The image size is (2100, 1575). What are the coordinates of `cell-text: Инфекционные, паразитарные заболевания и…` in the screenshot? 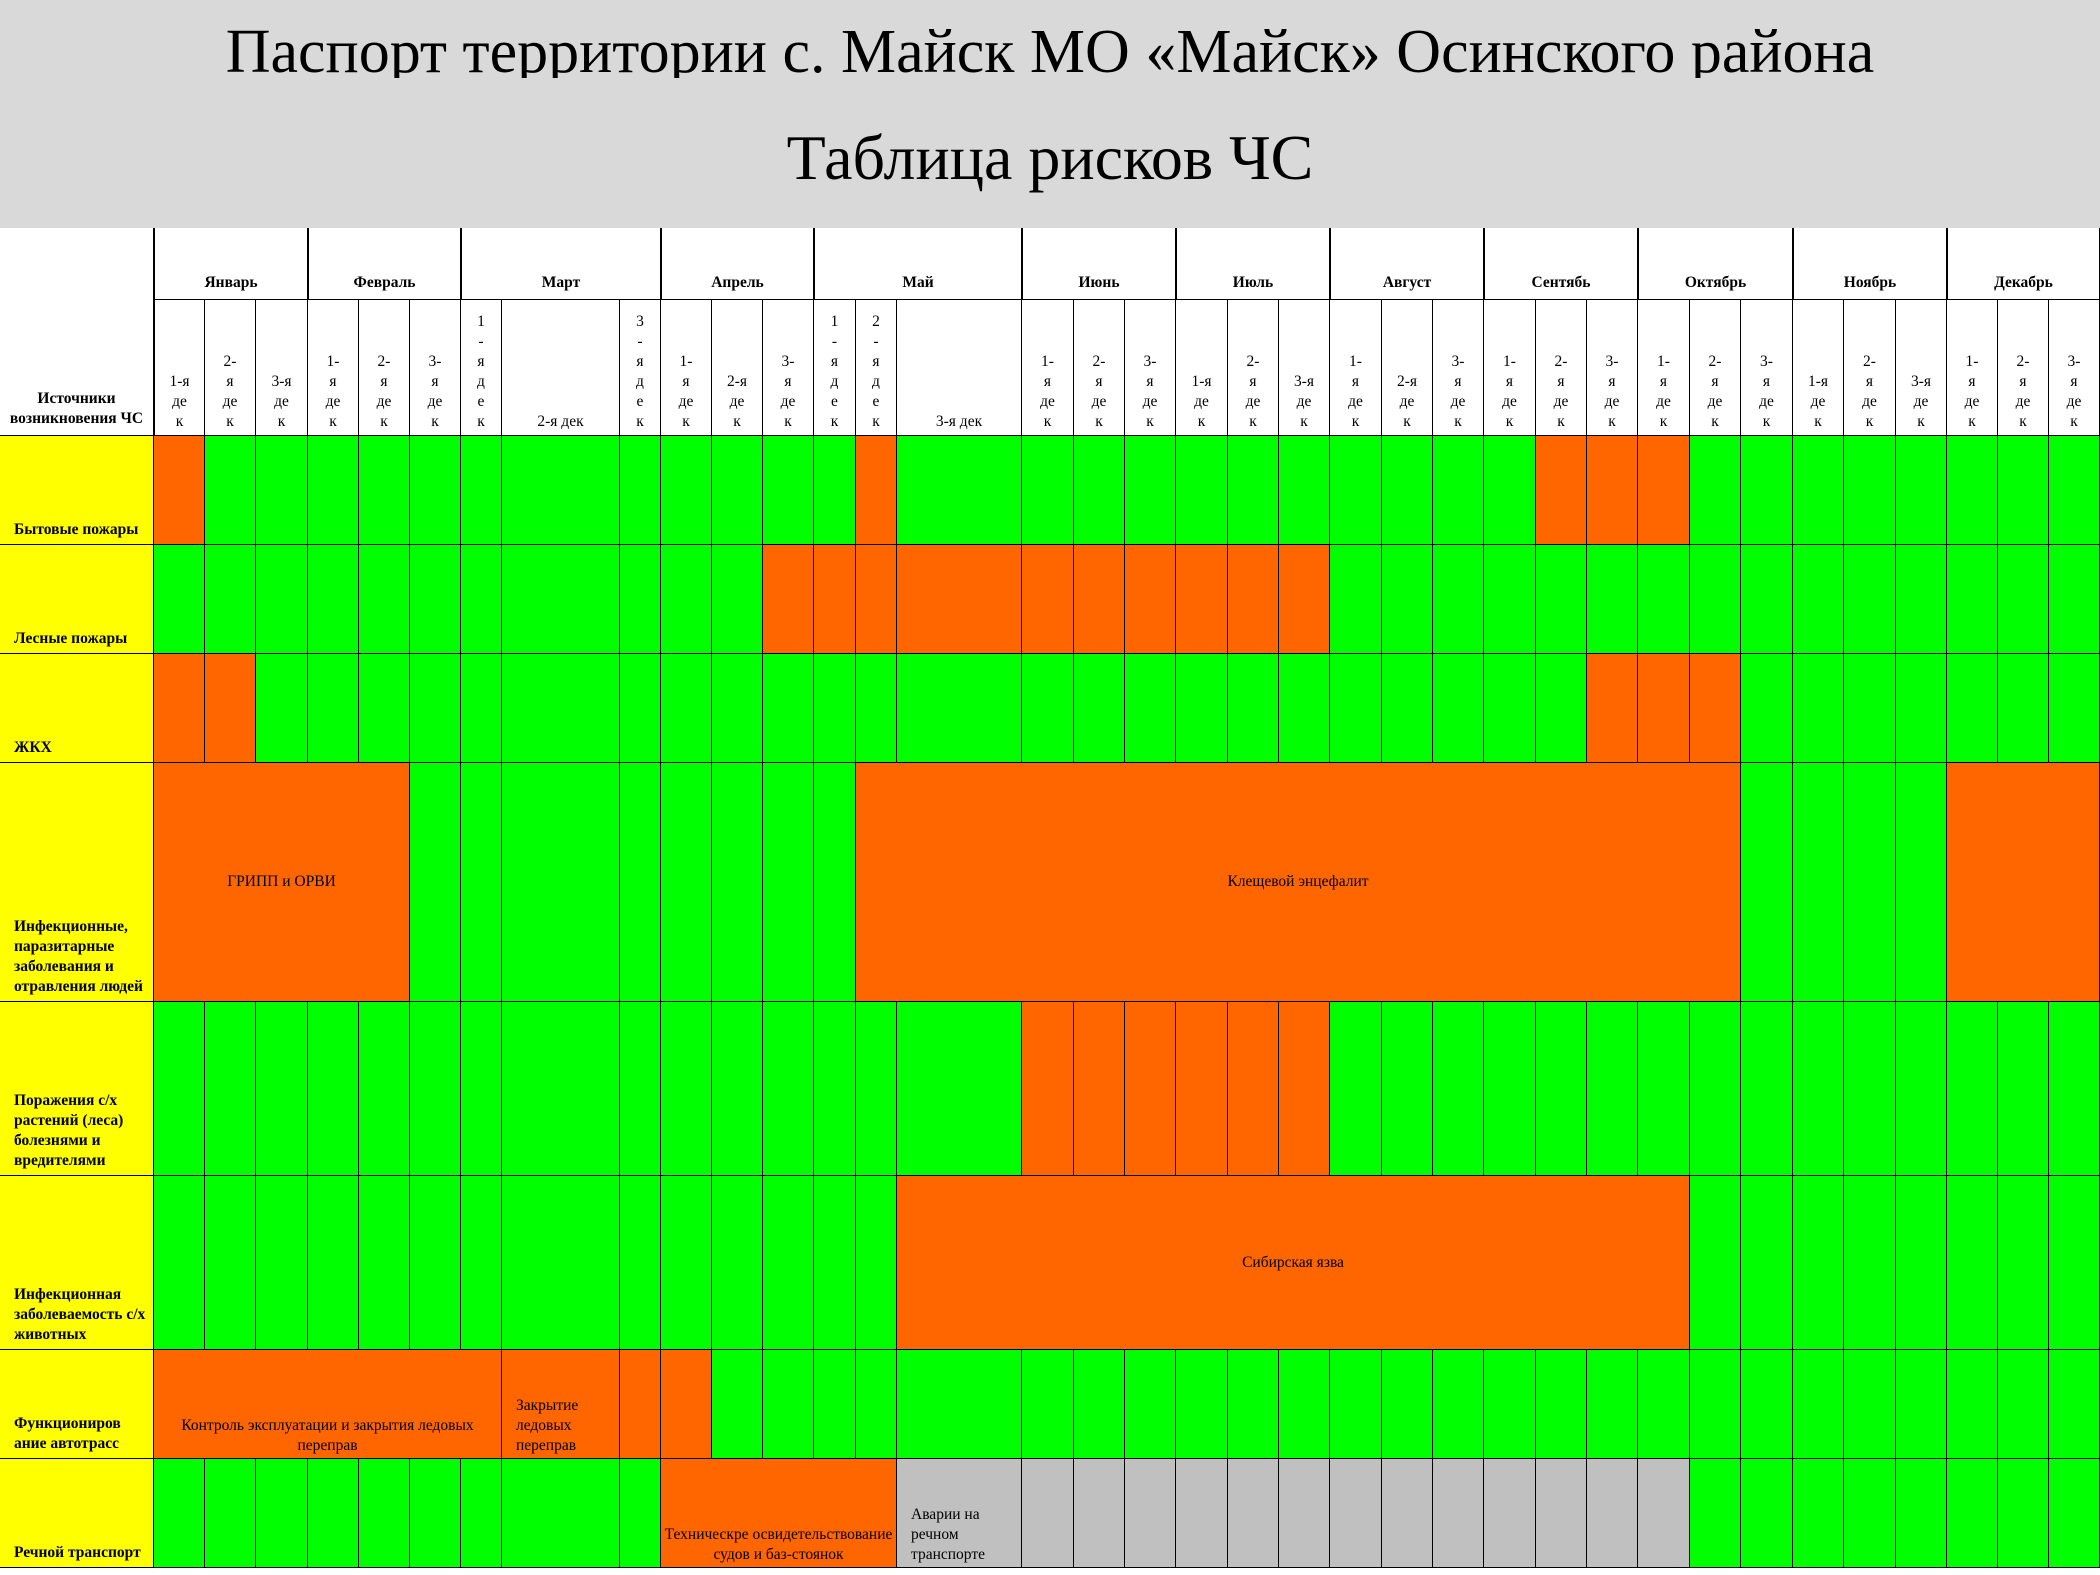 It's located at (78, 956).